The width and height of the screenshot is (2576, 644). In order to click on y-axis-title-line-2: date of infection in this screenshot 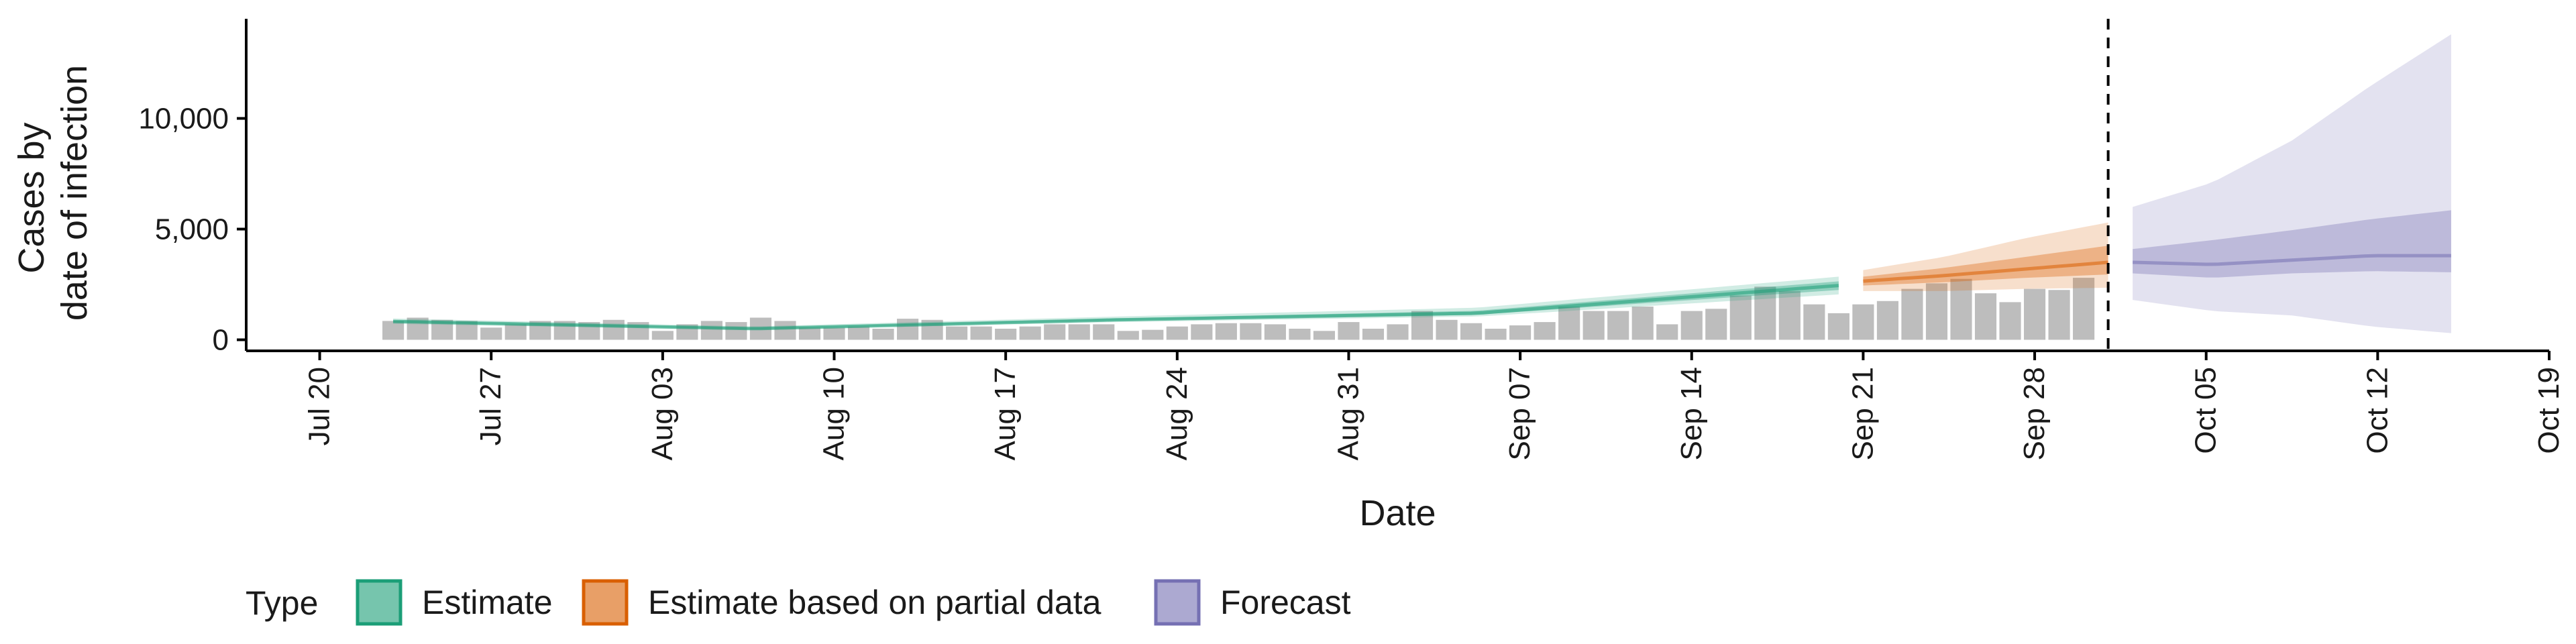, I will do `click(74, 193)`.